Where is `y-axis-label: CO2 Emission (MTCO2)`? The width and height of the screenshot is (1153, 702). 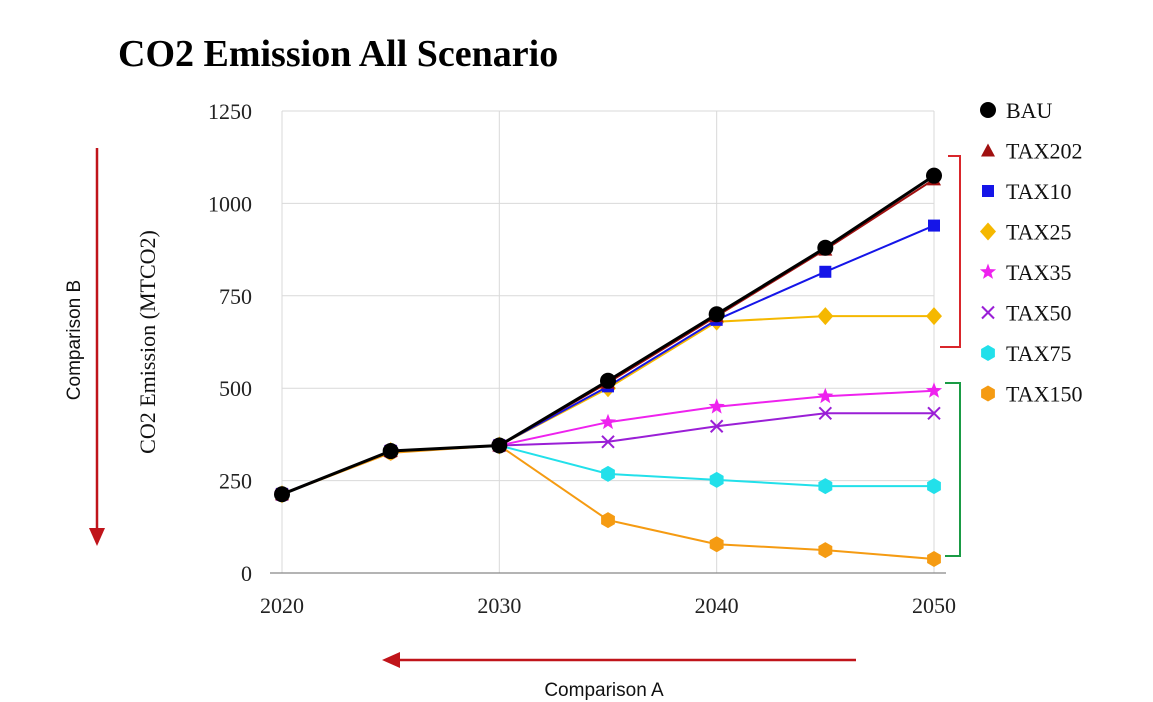 y-axis-label: CO2 Emission (MTCO2) is located at coordinates (147, 342).